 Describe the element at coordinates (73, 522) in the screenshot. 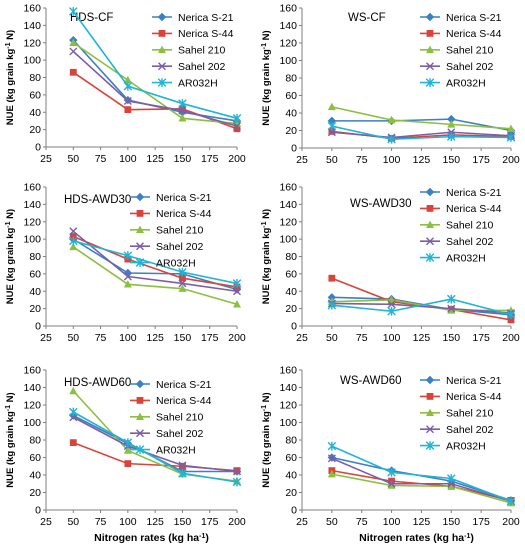

I see `x-tick-label: 50` at that location.